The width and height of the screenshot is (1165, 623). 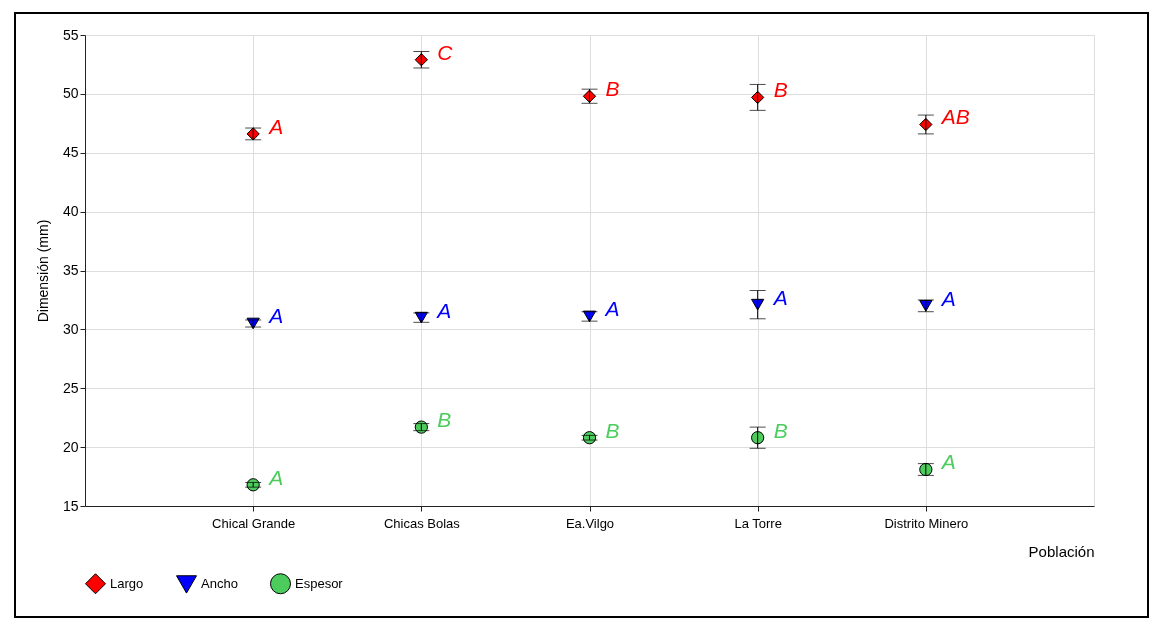 I want to click on x-axis-title: Población, so click(x=1061, y=551).